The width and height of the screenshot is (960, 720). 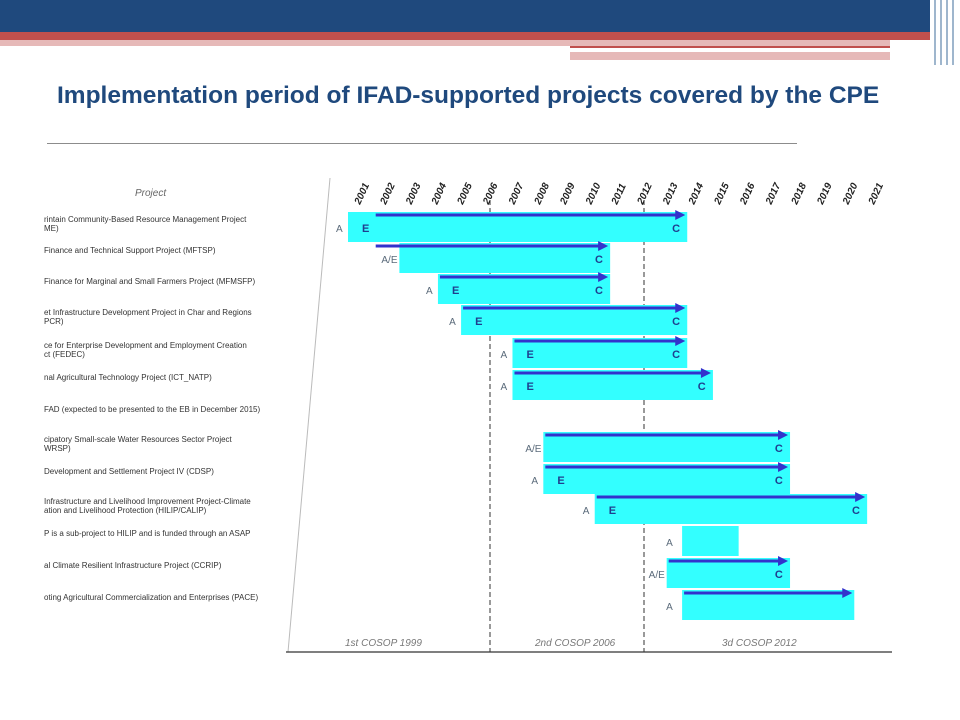 What do you see at coordinates (64, 354) in the screenshot?
I see `project-label-5-2: ct (FEDEC)` at bounding box center [64, 354].